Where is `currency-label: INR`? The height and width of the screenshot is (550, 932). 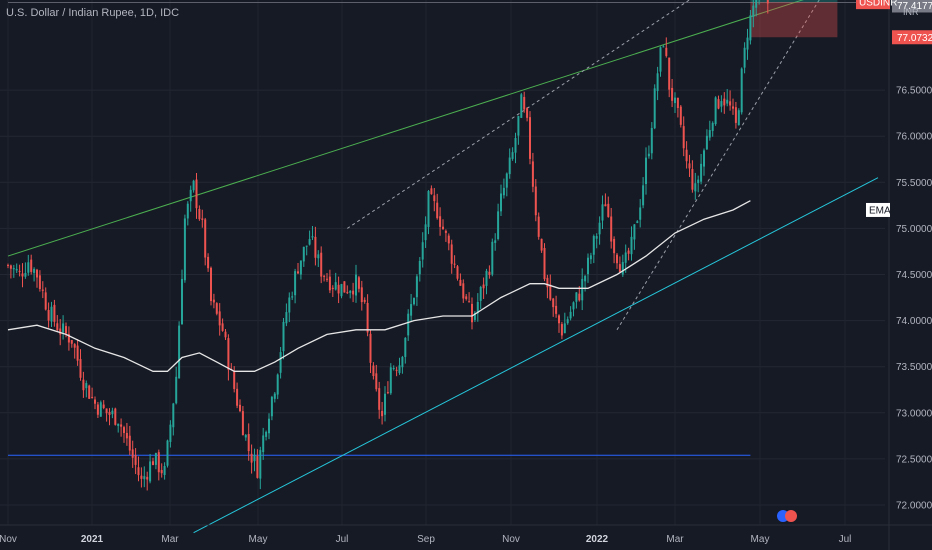 currency-label: INR is located at coordinates (911, 12).